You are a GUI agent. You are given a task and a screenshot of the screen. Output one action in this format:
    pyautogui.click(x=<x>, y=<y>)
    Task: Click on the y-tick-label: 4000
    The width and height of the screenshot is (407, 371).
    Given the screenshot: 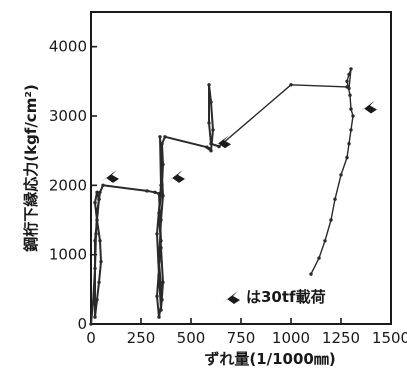 What is the action you would take?
    pyautogui.click(x=68, y=47)
    